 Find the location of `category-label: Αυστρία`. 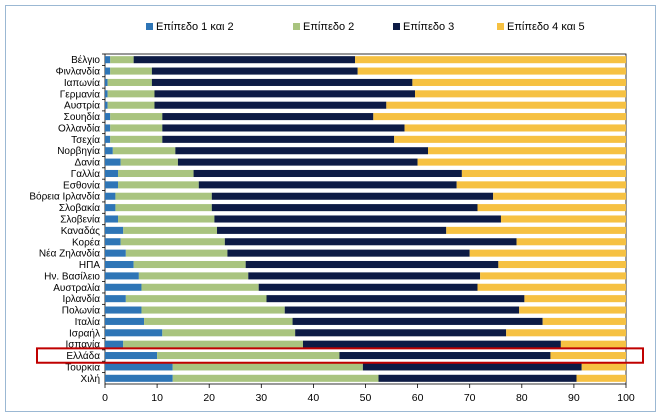

category-label: Αυστρία is located at coordinates (82, 106).